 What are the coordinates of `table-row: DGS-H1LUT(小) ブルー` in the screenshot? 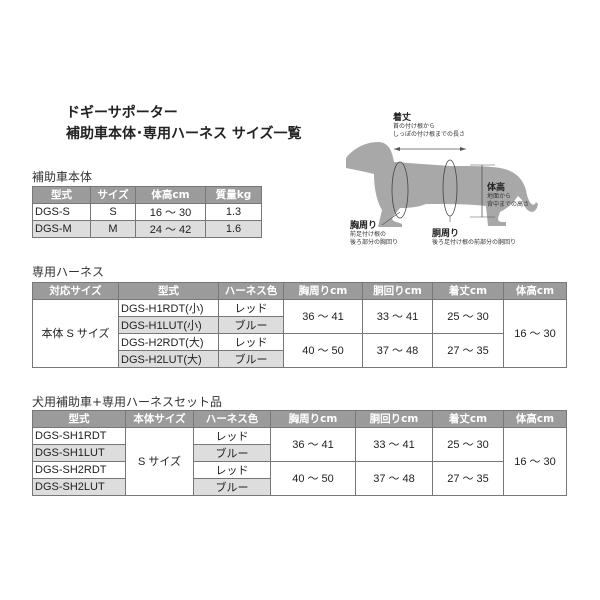 It's located at (300, 324).